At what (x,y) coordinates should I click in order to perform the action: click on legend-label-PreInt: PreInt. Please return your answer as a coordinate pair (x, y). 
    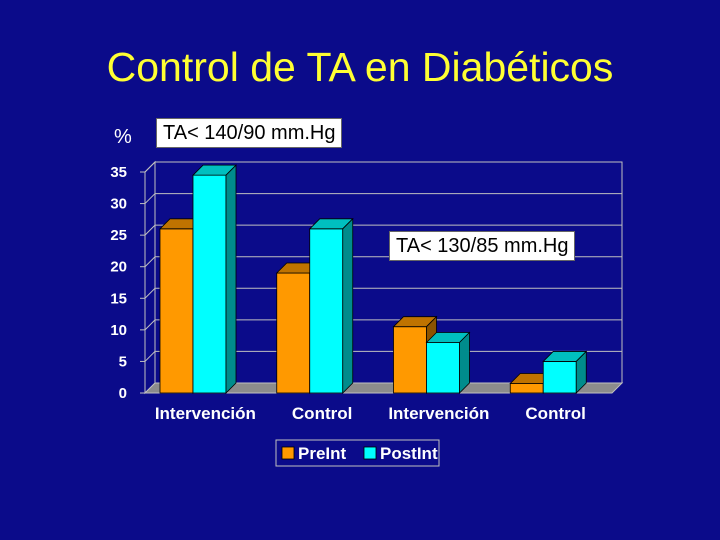
    Looking at the image, I should click on (322, 453).